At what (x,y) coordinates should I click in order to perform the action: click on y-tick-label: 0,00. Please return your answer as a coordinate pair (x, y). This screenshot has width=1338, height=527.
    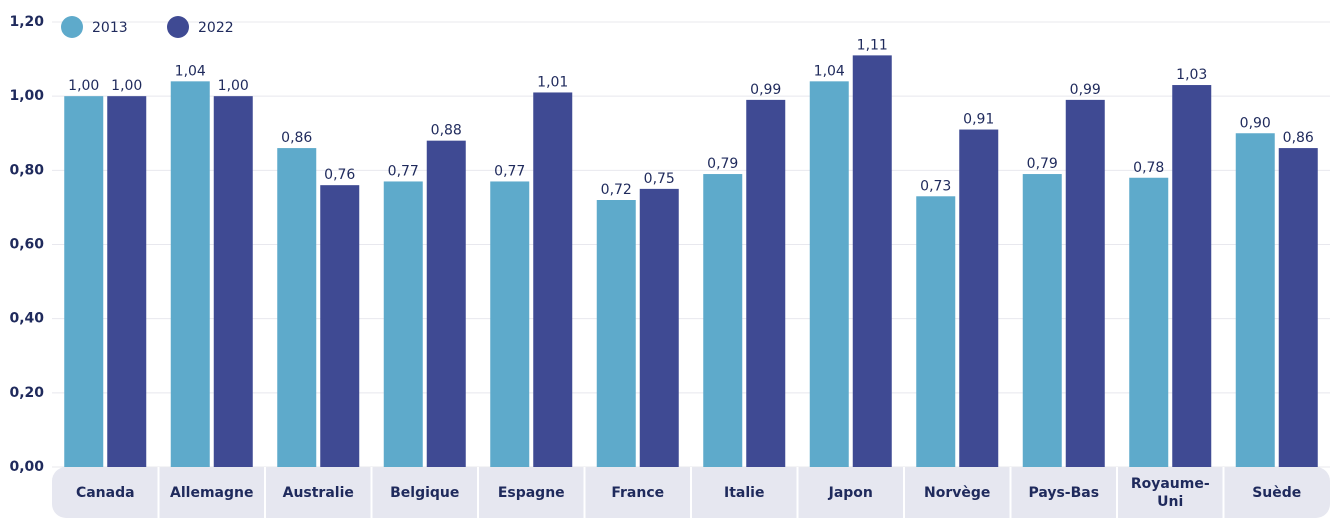
    Looking at the image, I should click on (26, 467).